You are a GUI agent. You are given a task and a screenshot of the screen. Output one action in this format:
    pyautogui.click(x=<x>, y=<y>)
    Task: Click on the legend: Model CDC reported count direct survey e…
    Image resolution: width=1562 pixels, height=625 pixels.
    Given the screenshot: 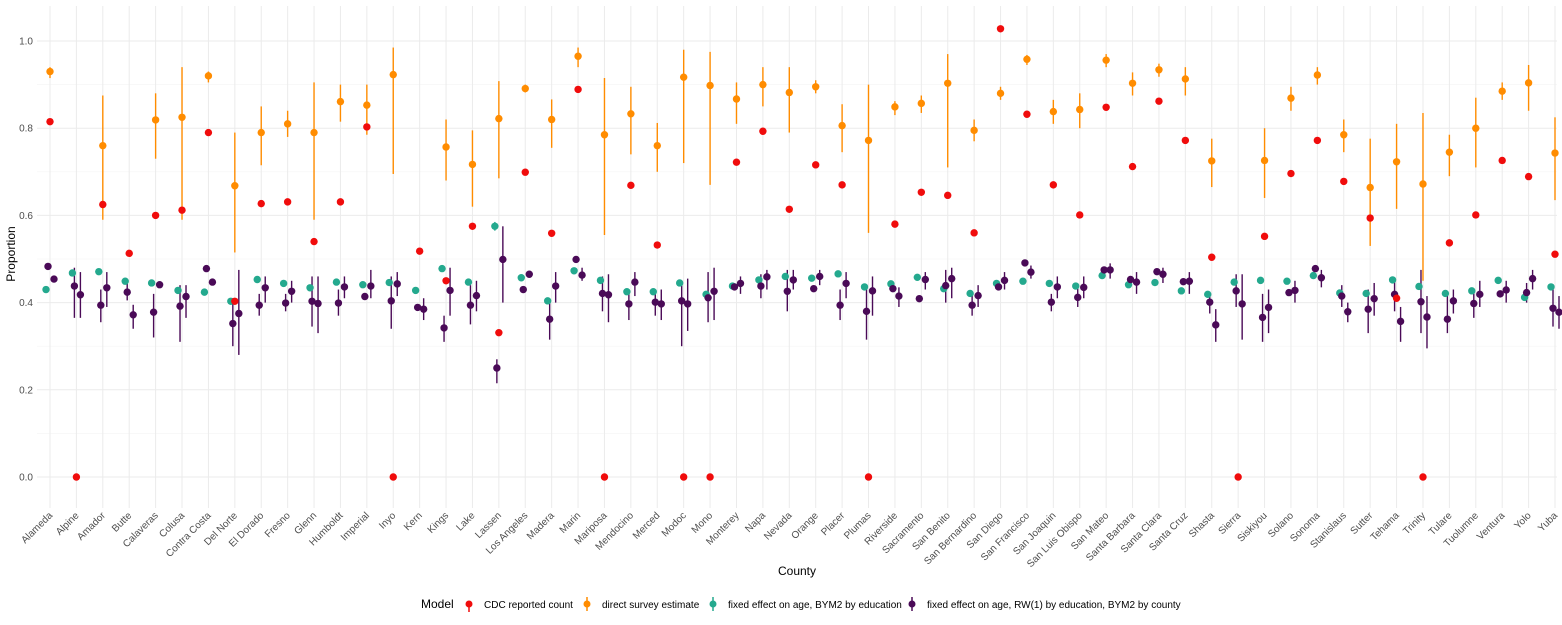 What is the action you would take?
    pyautogui.click(x=801, y=604)
    